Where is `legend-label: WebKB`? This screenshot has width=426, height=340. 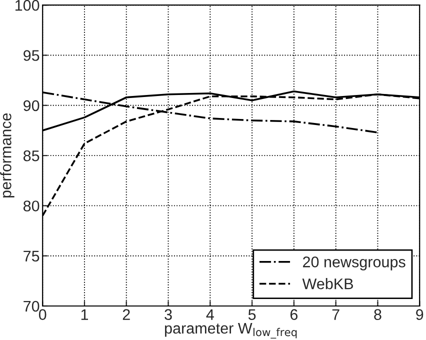 legend-label: WebKB is located at coordinates (327, 284).